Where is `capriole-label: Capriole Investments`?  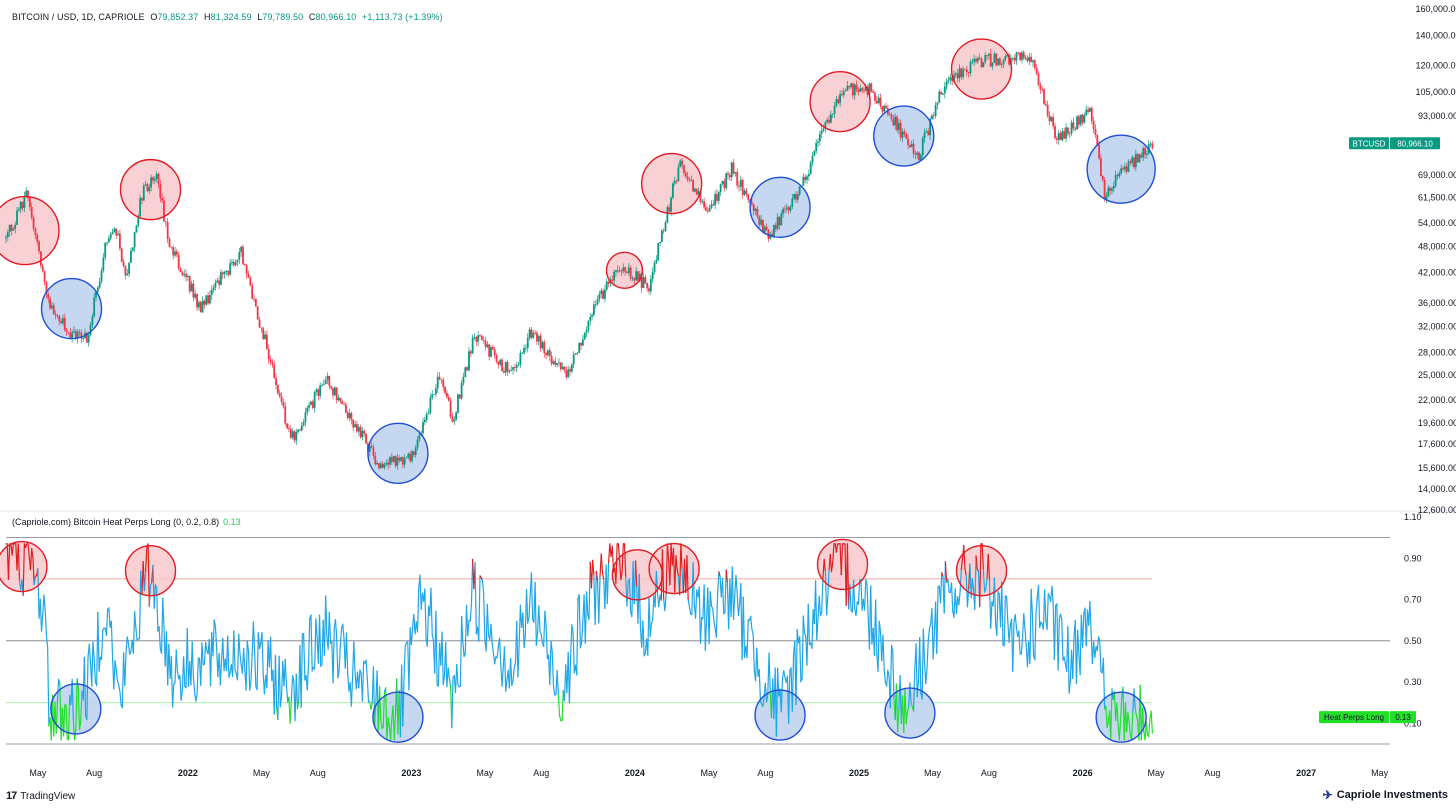 capriole-label: Capriole Investments is located at coordinates (1392, 795).